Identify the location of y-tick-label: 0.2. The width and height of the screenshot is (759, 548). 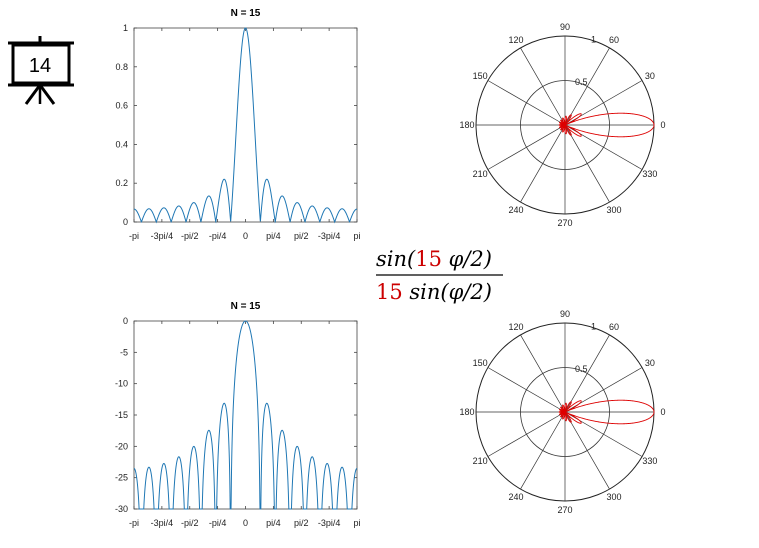
(121, 183).